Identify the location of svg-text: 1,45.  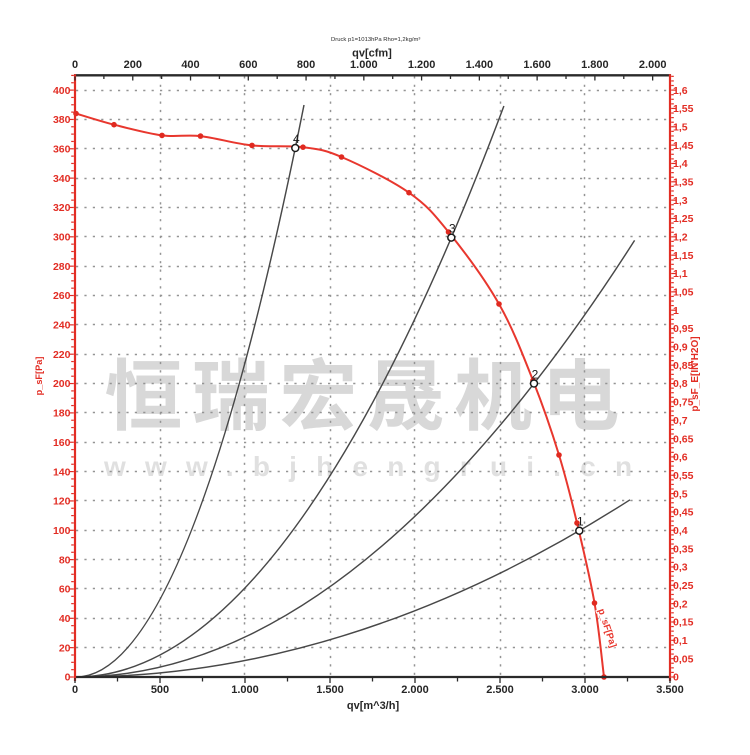
(683, 146).